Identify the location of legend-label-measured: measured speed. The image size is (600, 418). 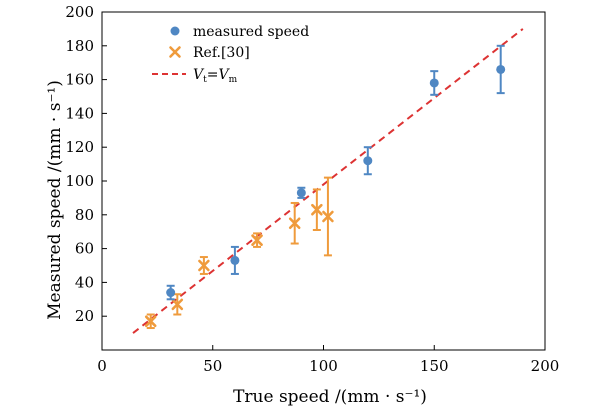
(251, 32).